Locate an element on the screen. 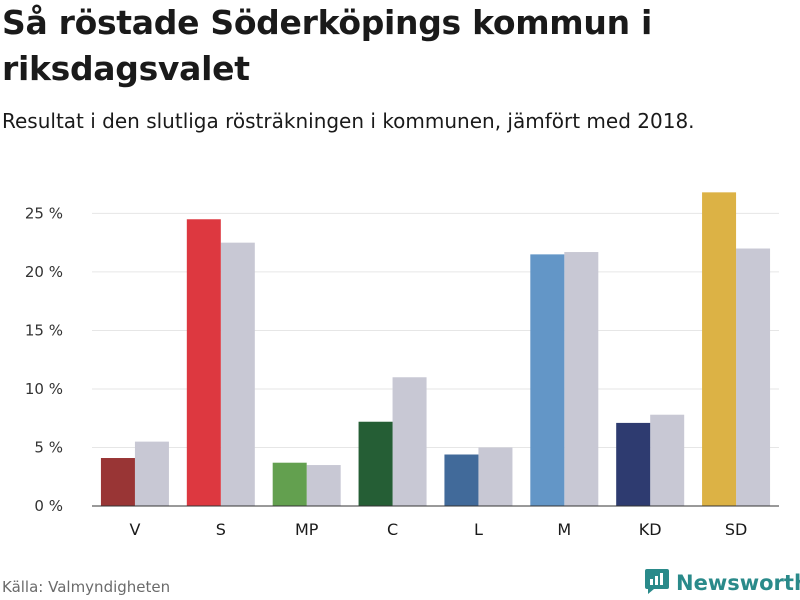 This screenshot has width=800, height=600. bar-2022-sd is located at coordinates (719, 349).